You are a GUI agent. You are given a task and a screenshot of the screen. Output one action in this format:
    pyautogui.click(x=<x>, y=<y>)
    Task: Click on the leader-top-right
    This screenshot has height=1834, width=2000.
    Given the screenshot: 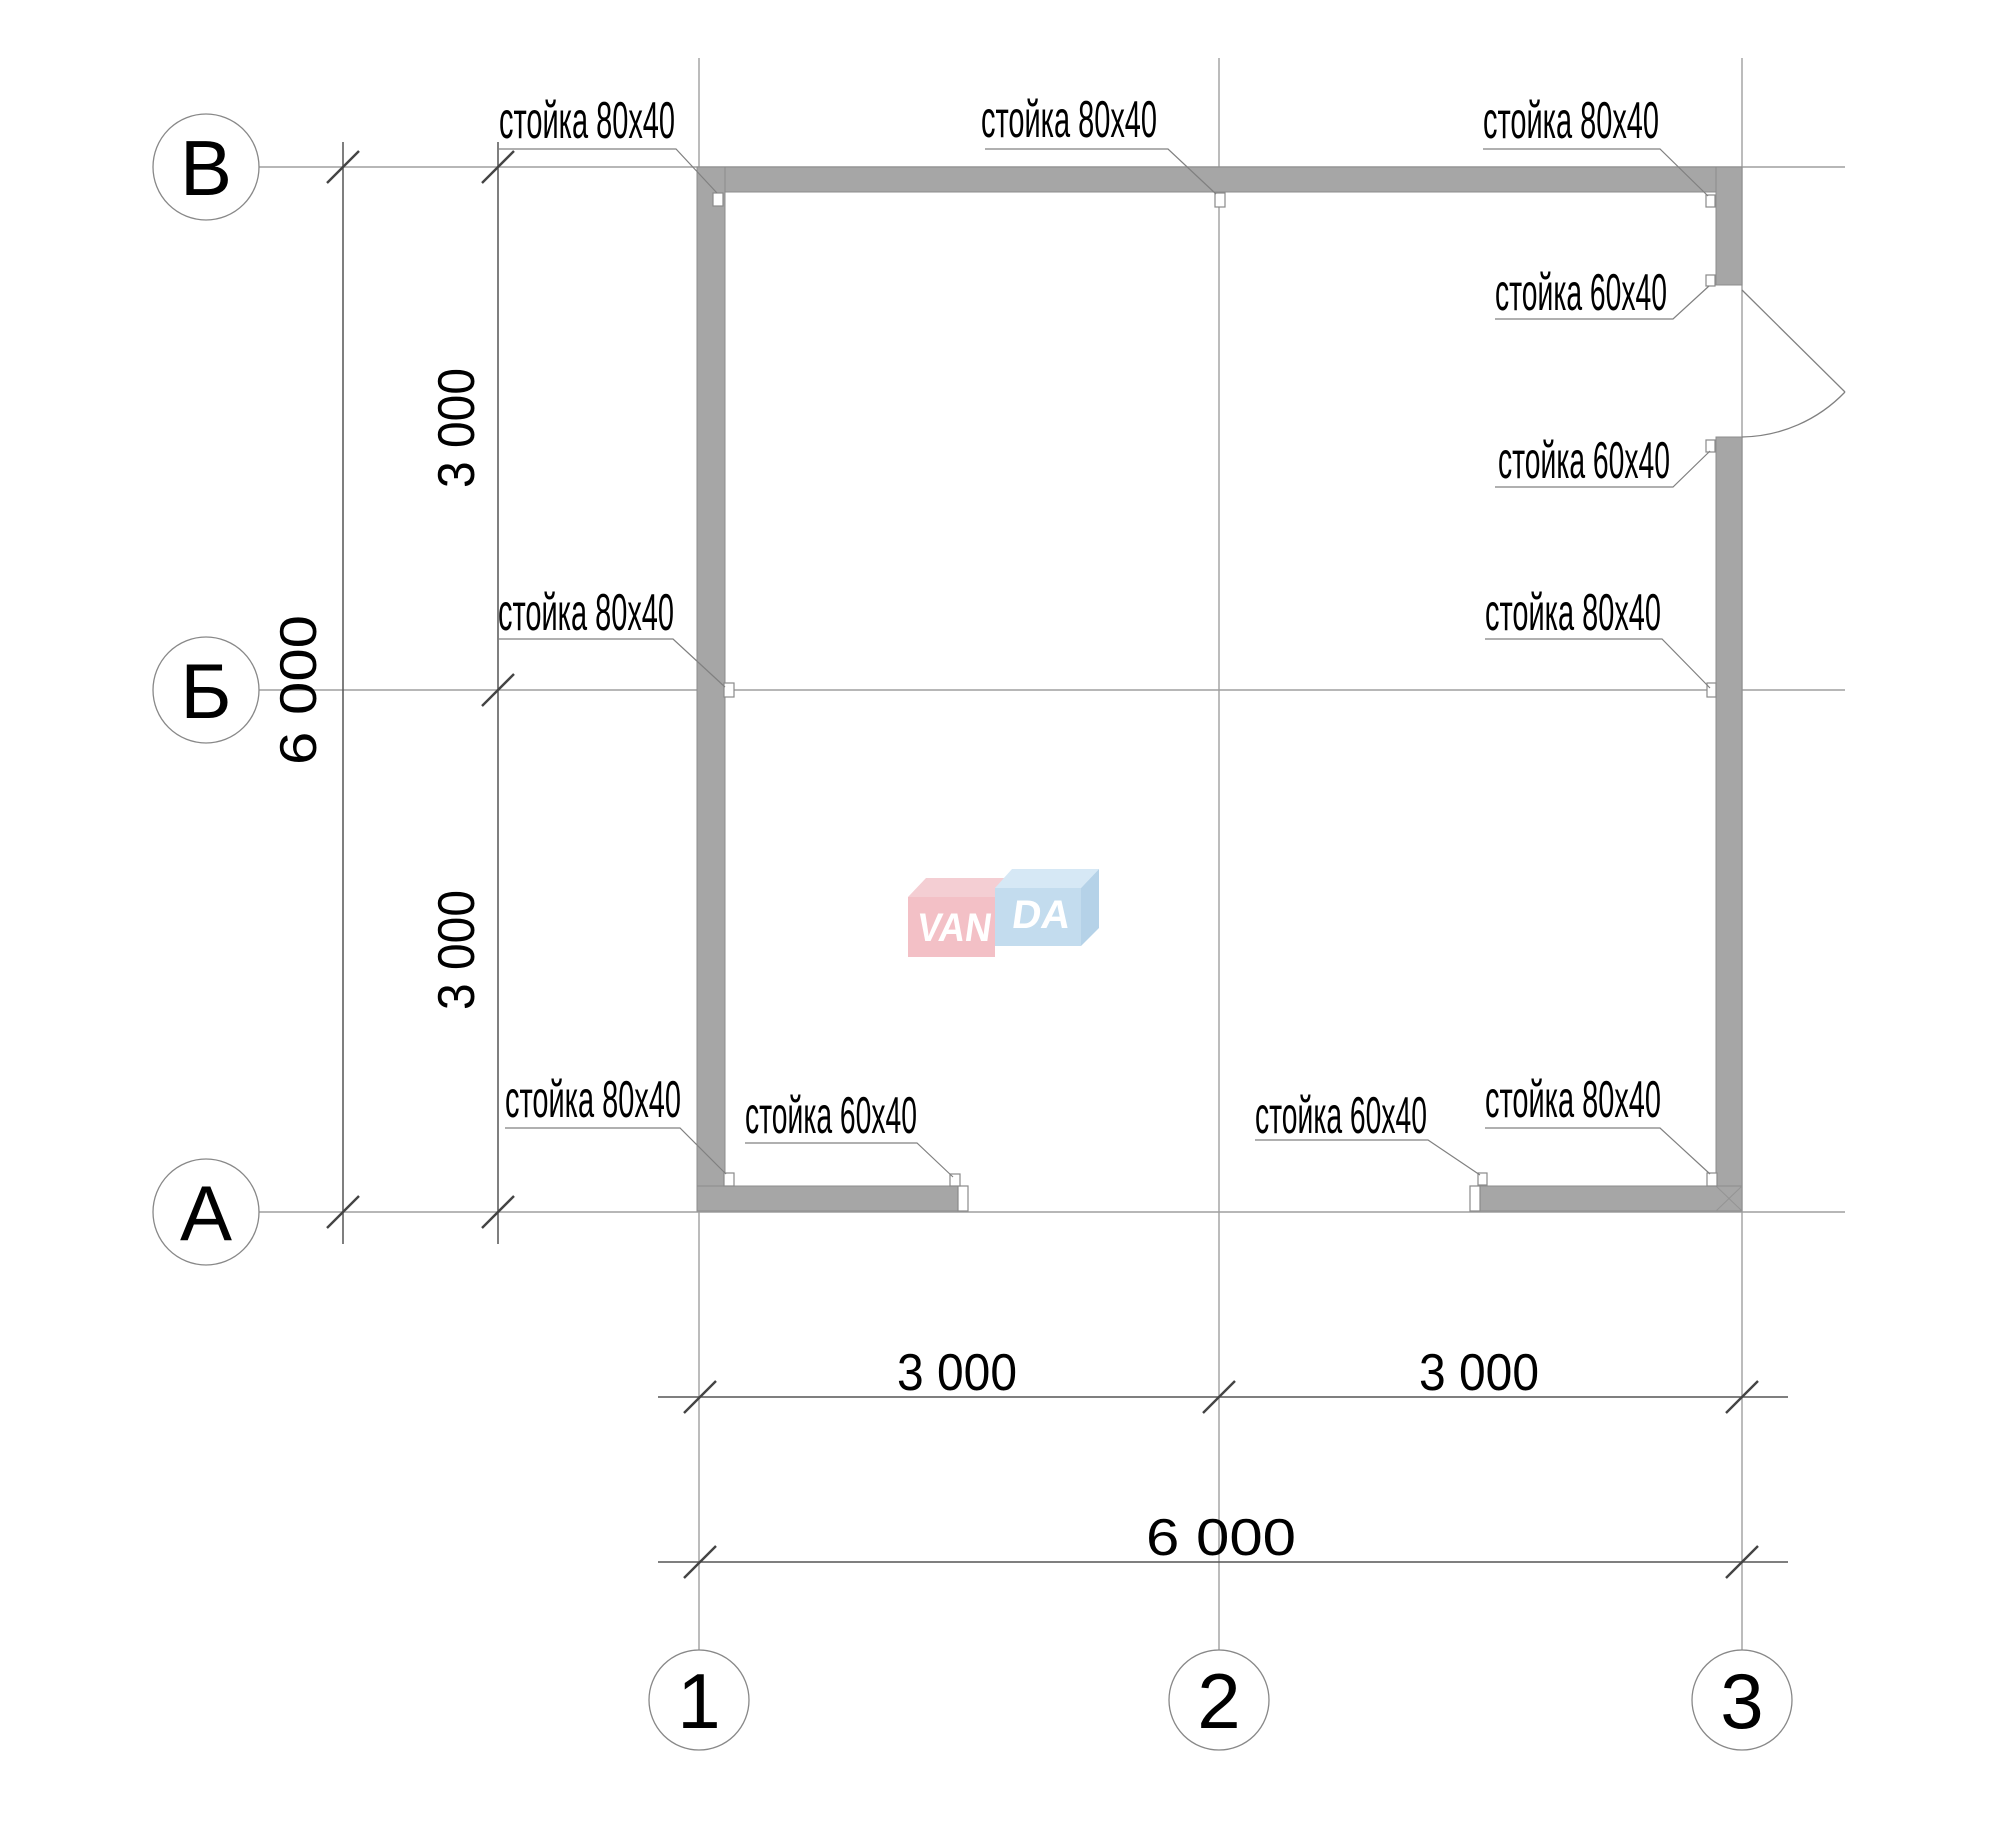 What is the action you would take?
    pyautogui.click(x=1596, y=172)
    